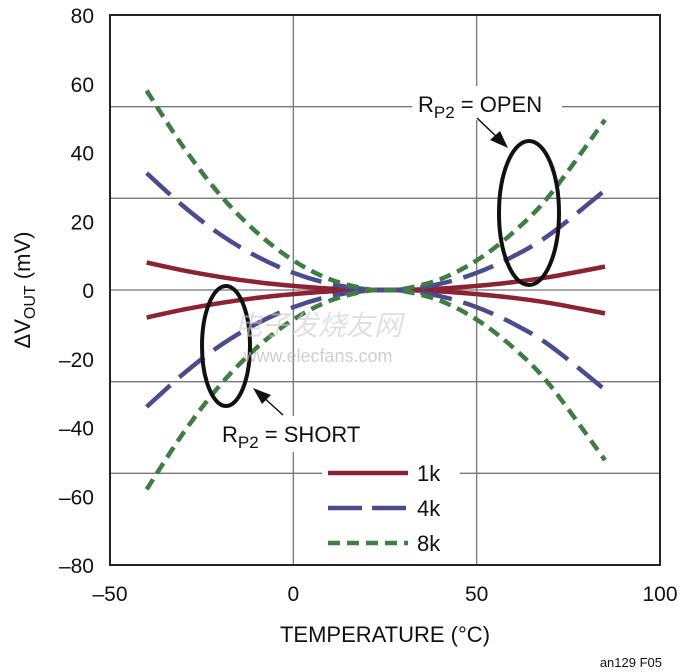 The width and height of the screenshot is (682, 672). I want to click on short-arrowhead, so click(262, 396).